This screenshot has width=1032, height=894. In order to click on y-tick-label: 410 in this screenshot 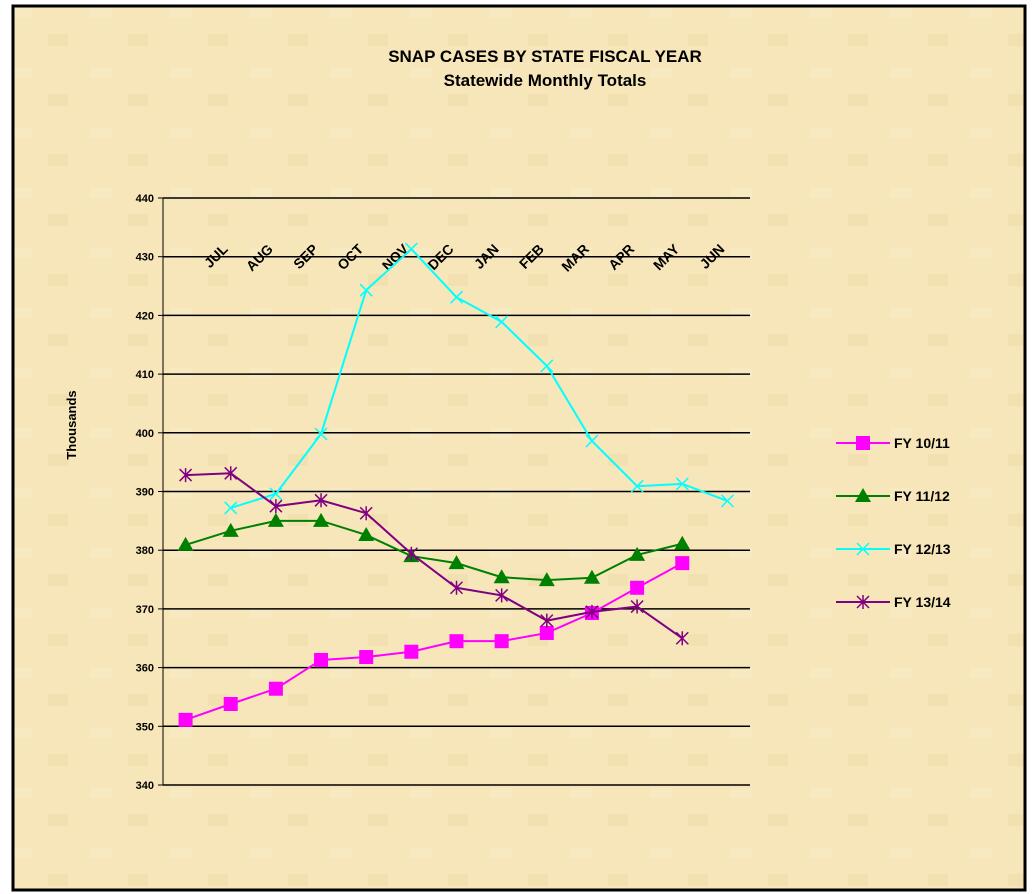, I will do `click(145, 375)`.